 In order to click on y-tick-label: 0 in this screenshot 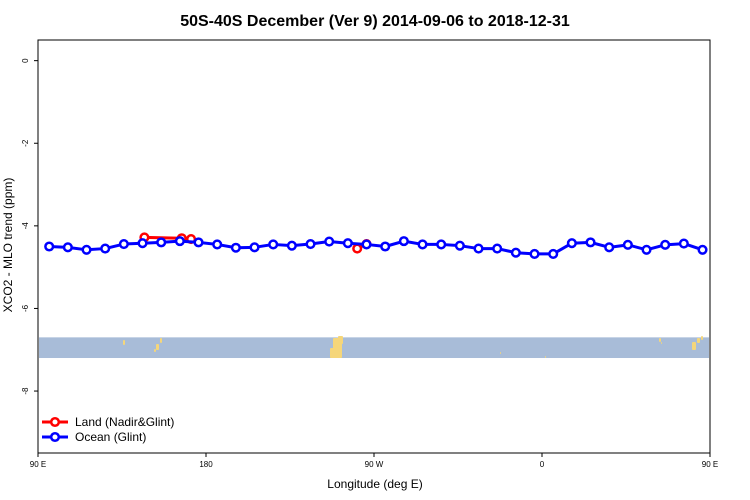, I will do `click(25, 60)`.